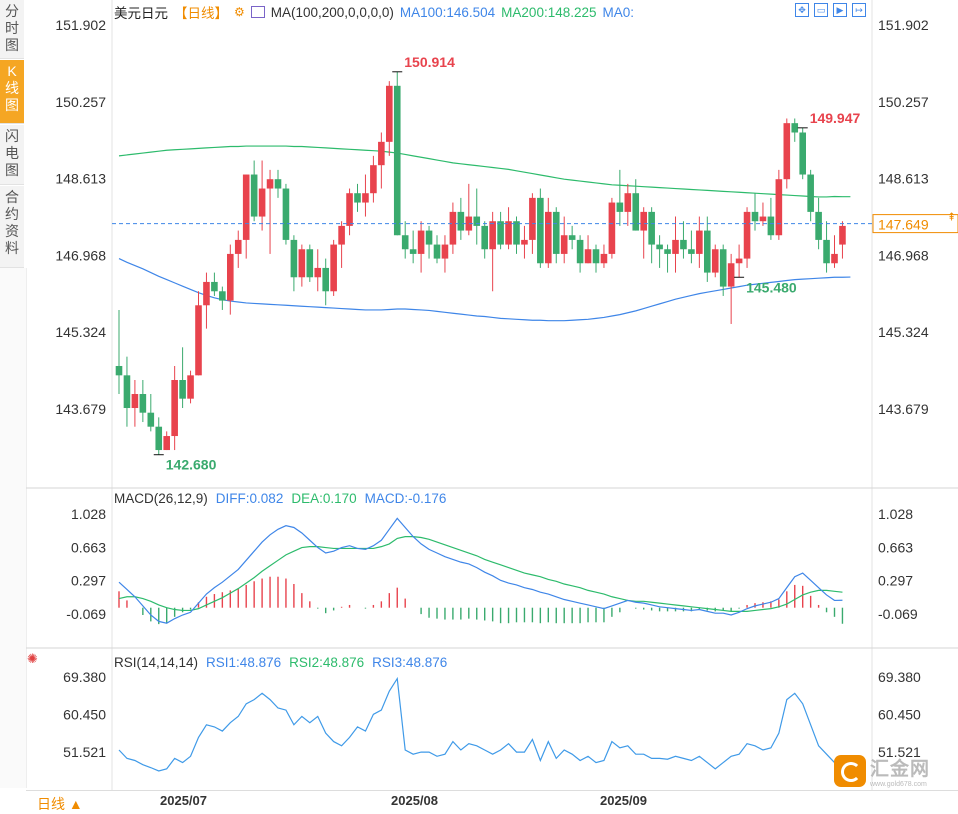 This screenshot has height=814, width=958. Describe the element at coordinates (80, 255) in the screenshot. I see `price-tick-left: 146.968` at that location.